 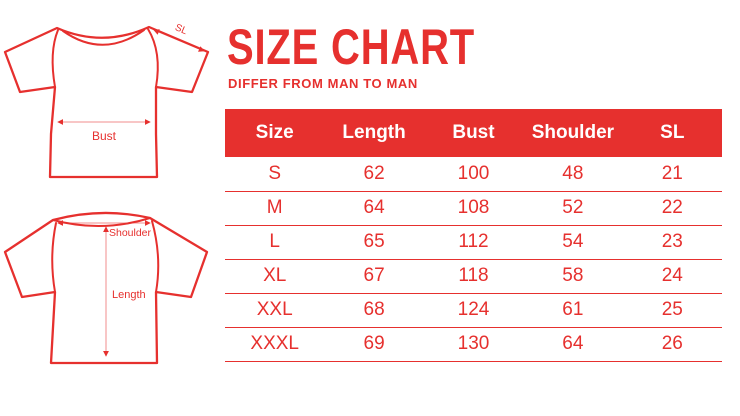 What do you see at coordinates (672, 242) in the screenshot?
I see `cell-sl: 23` at bounding box center [672, 242].